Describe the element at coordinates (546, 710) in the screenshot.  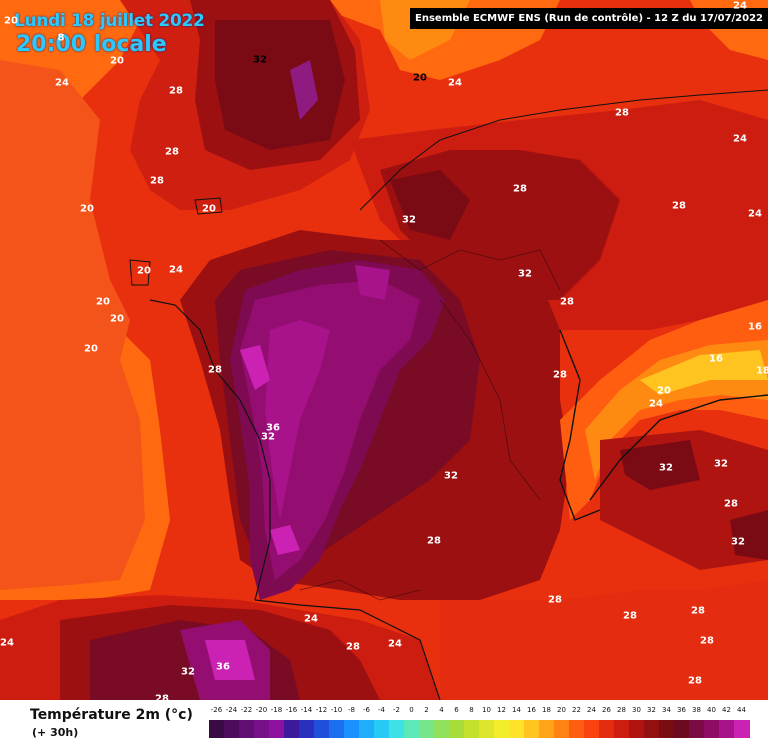
I see `scale-tick-label: 18` at that location.